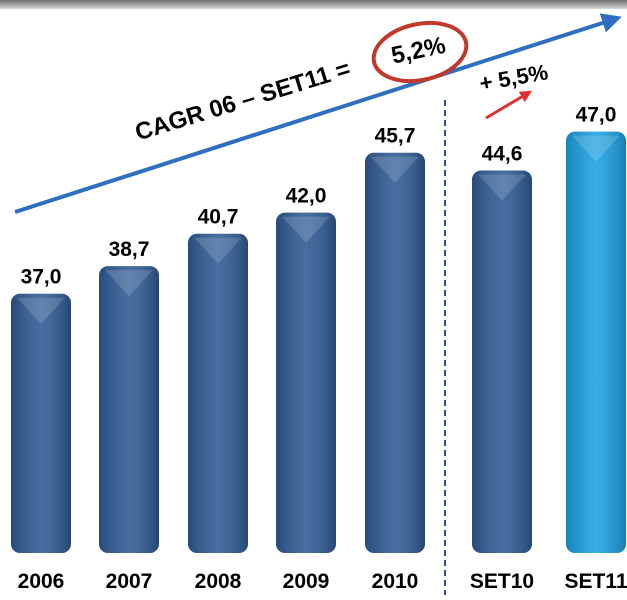  Describe the element at coordinates (502, 581) in the screenshot. I see `x-tick-label: SET10` at that location.